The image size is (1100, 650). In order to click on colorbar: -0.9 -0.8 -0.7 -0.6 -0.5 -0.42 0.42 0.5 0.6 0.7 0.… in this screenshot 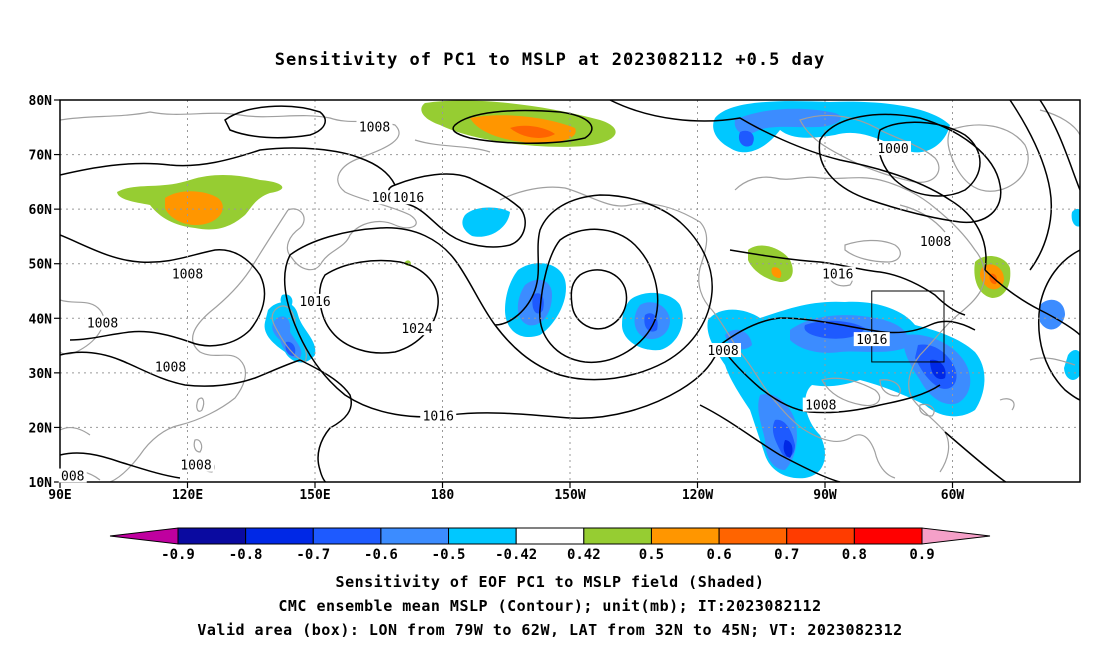, I will do `click(550, 545)`.